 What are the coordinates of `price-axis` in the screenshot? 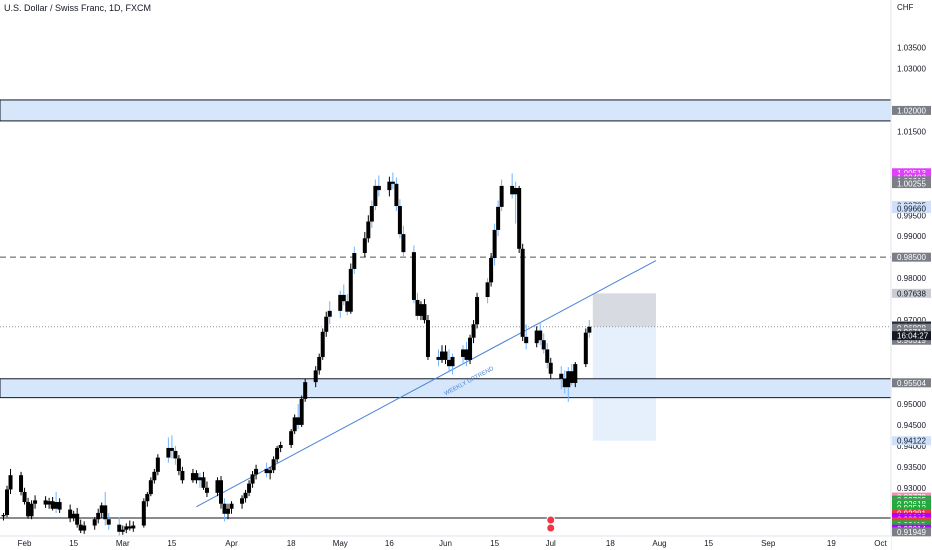 It's located at (911, 275).